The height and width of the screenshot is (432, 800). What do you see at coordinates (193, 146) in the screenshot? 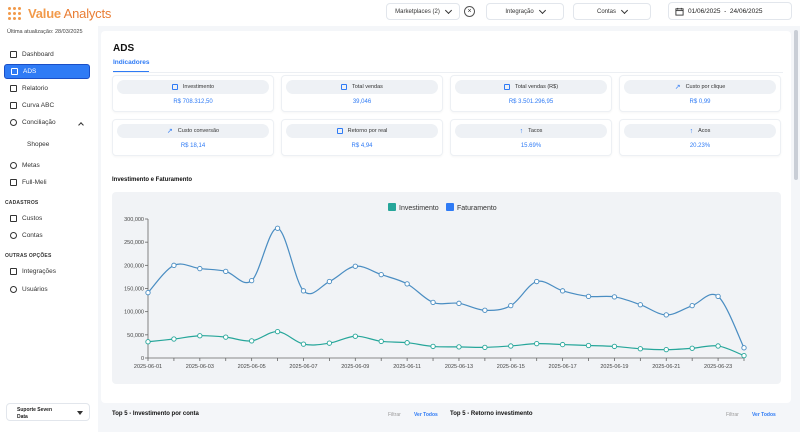
I see `metric-value: R$ 18,14` at bounding box center [193, 146].